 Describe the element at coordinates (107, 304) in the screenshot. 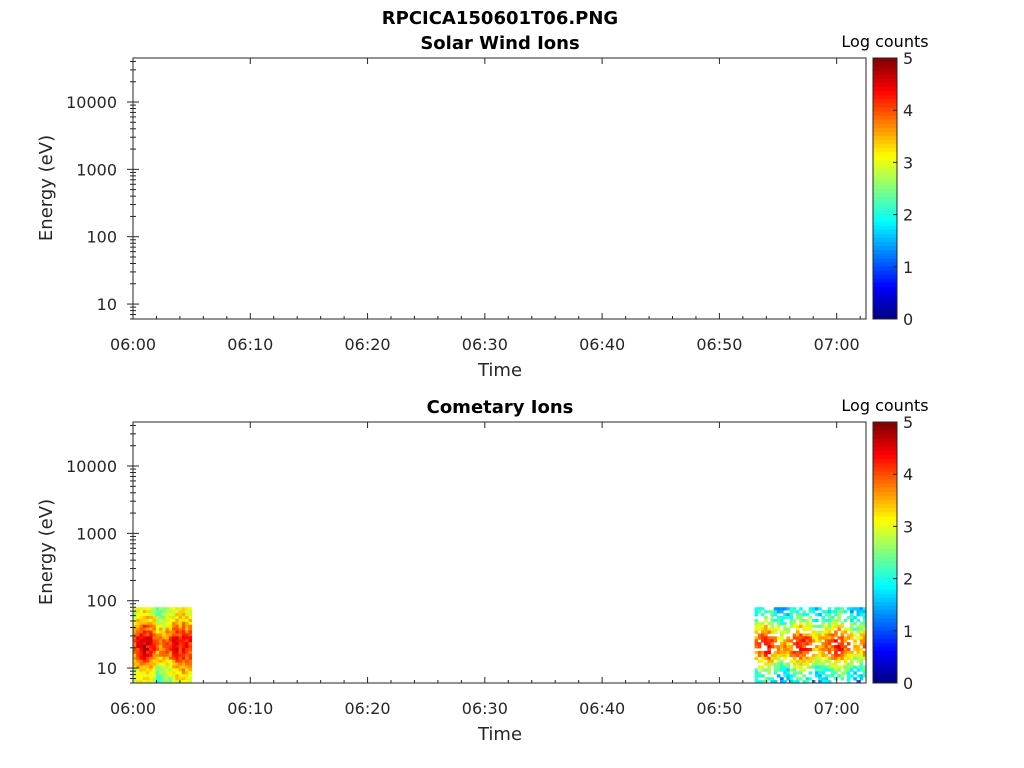

I see `y-tick-label: 10` at that location.